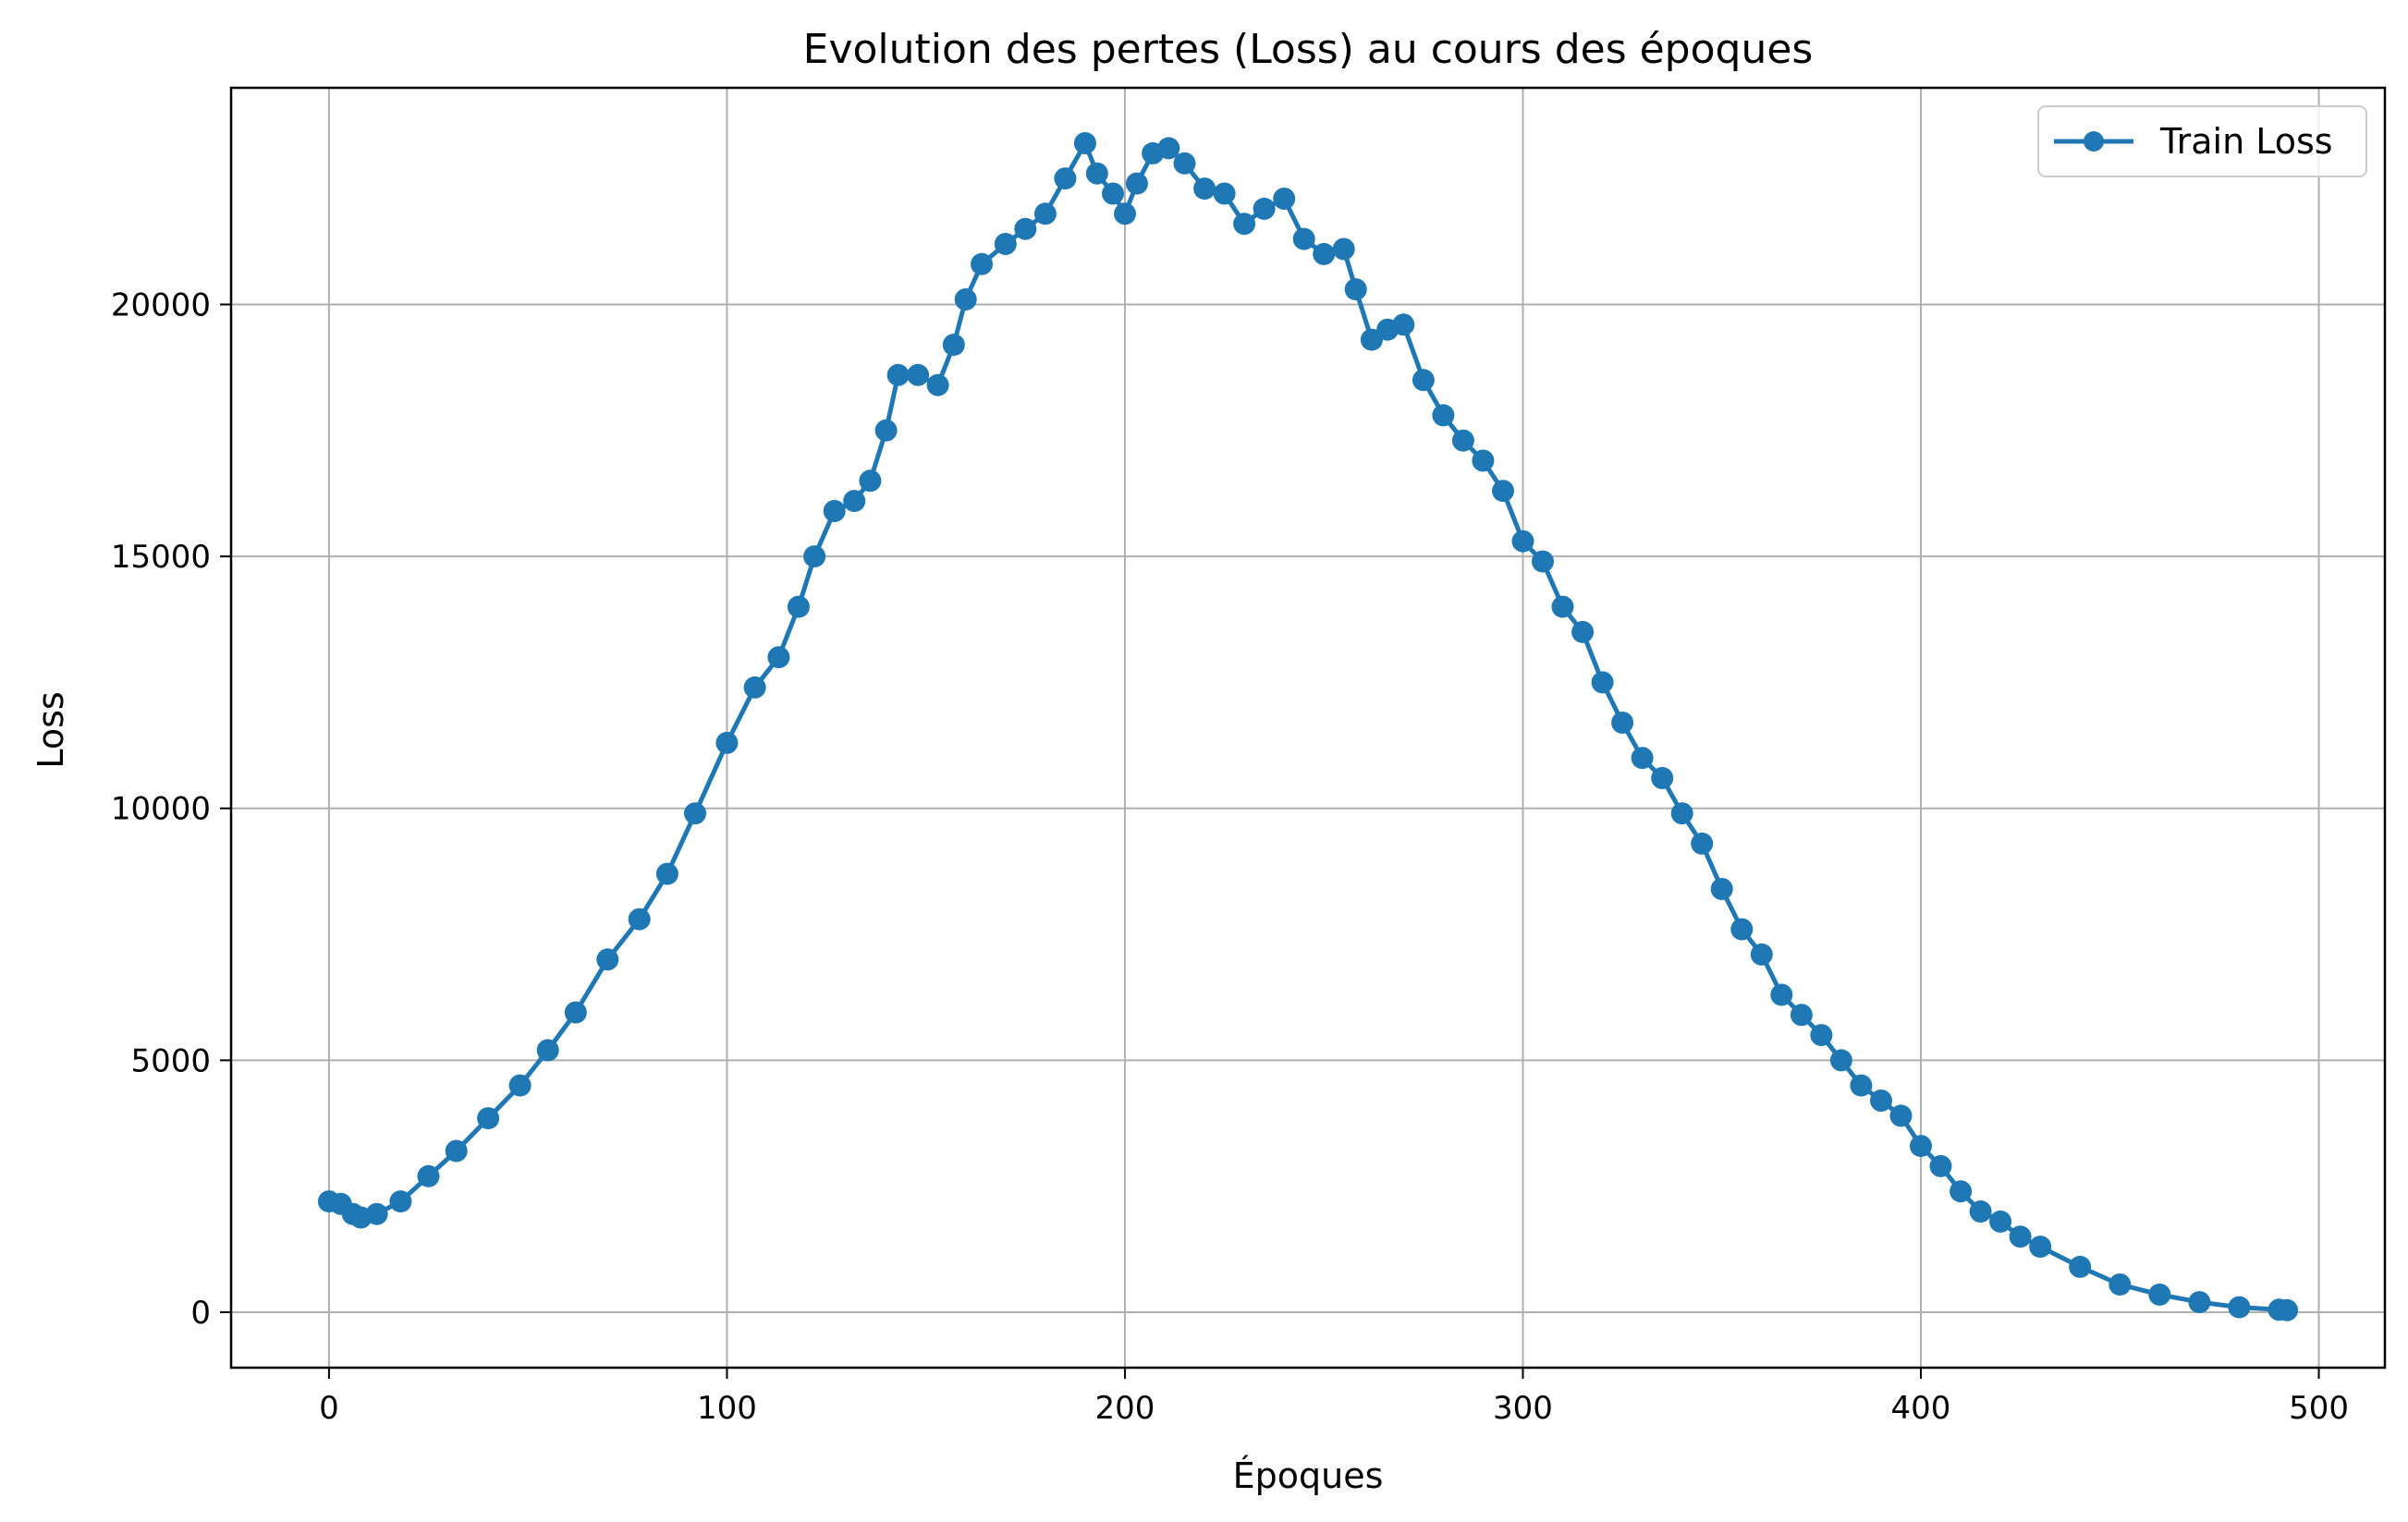 This screenshot has height=1522, width=2408. I want to click on legend: Train Loss, so click(2202, 141).